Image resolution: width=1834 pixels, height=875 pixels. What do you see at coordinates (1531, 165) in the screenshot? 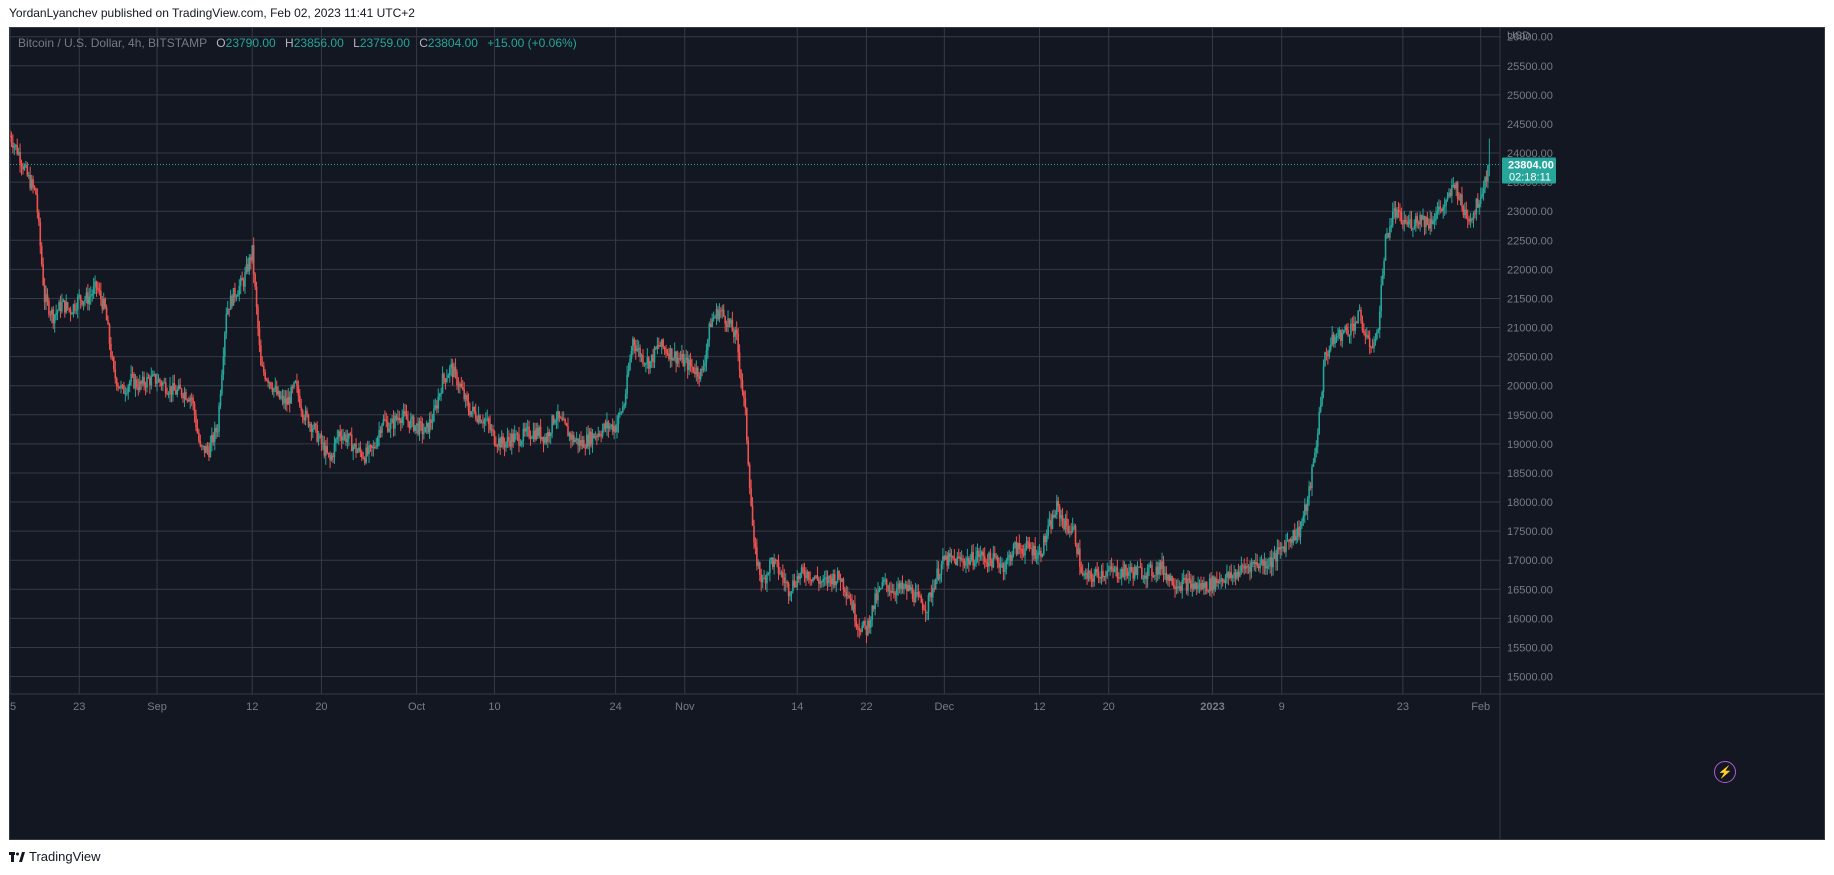
I see `last-price-value: 23804.00` at bounding box center [1531, 165].